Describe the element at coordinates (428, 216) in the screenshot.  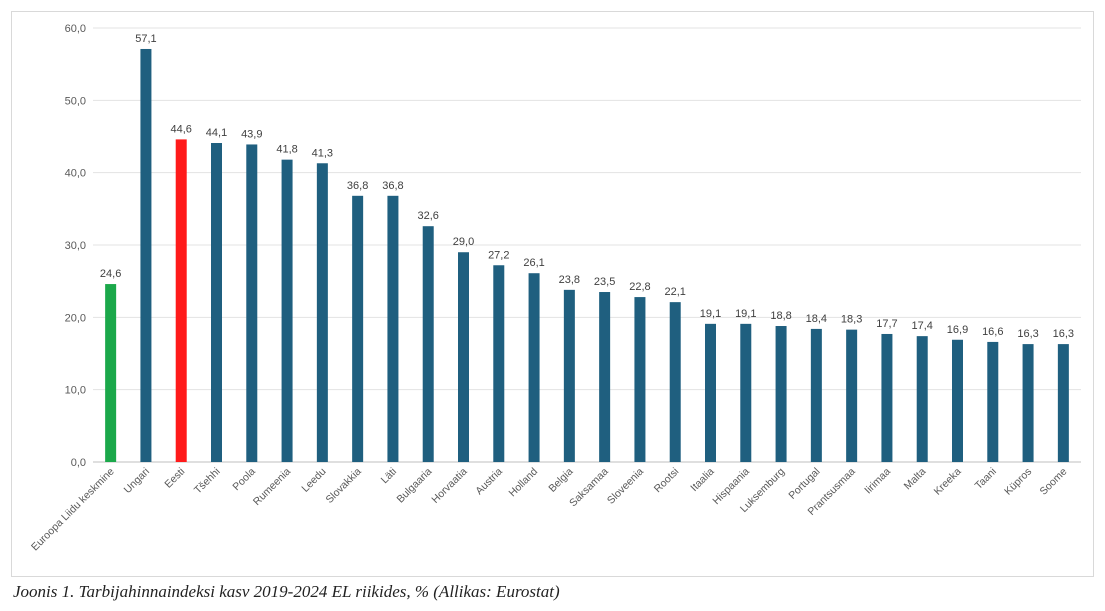
I see `data-label: 32,6` at that location.